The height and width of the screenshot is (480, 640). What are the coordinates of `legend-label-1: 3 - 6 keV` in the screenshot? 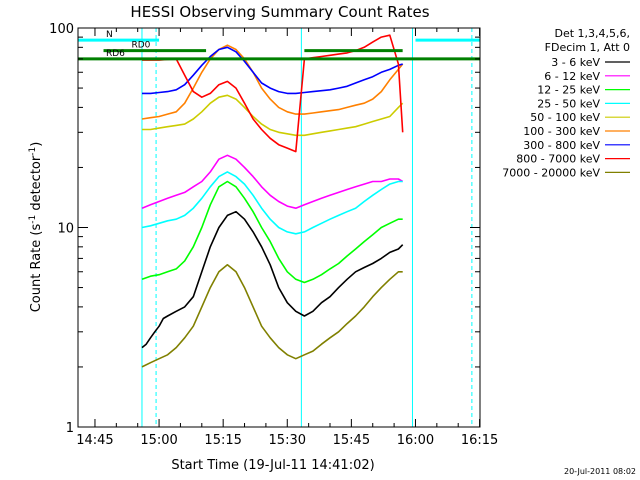 It's located at (575, 62).